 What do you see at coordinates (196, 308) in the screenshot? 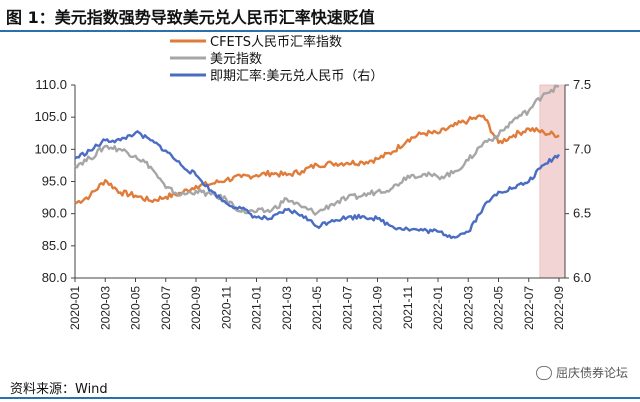
I see `x-tick-label: 2020-09` at bounding box center [196, 308].